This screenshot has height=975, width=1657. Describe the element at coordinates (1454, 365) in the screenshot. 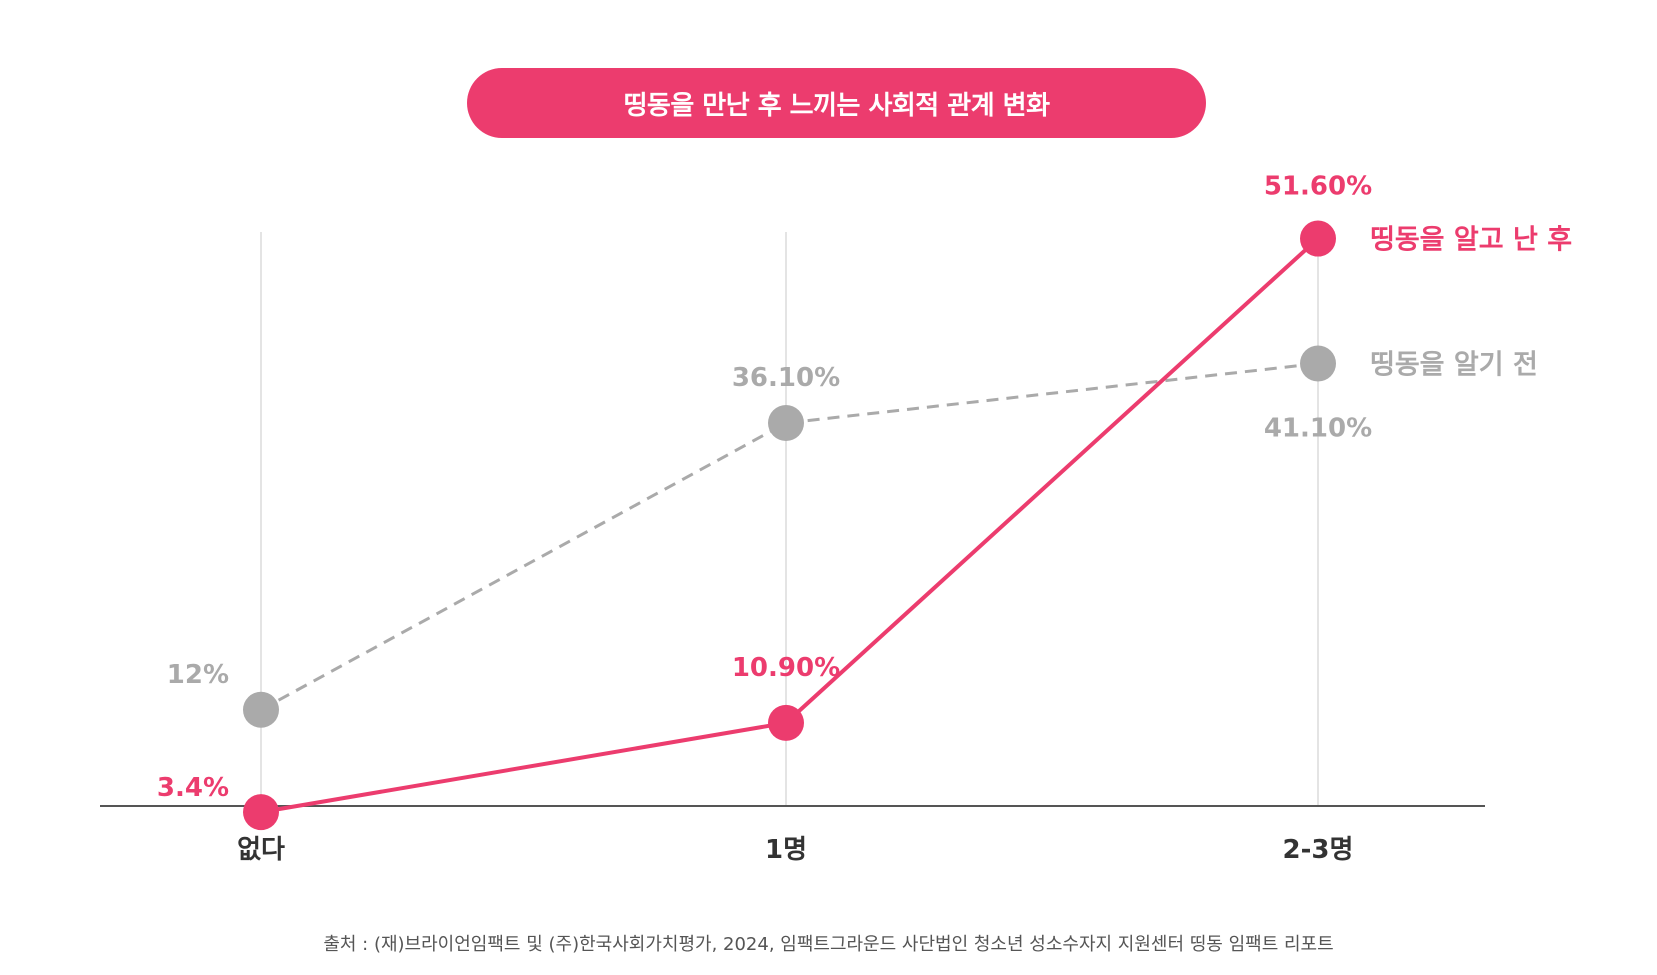

I see `legend-label: 띵동을 알기 전` at that location.